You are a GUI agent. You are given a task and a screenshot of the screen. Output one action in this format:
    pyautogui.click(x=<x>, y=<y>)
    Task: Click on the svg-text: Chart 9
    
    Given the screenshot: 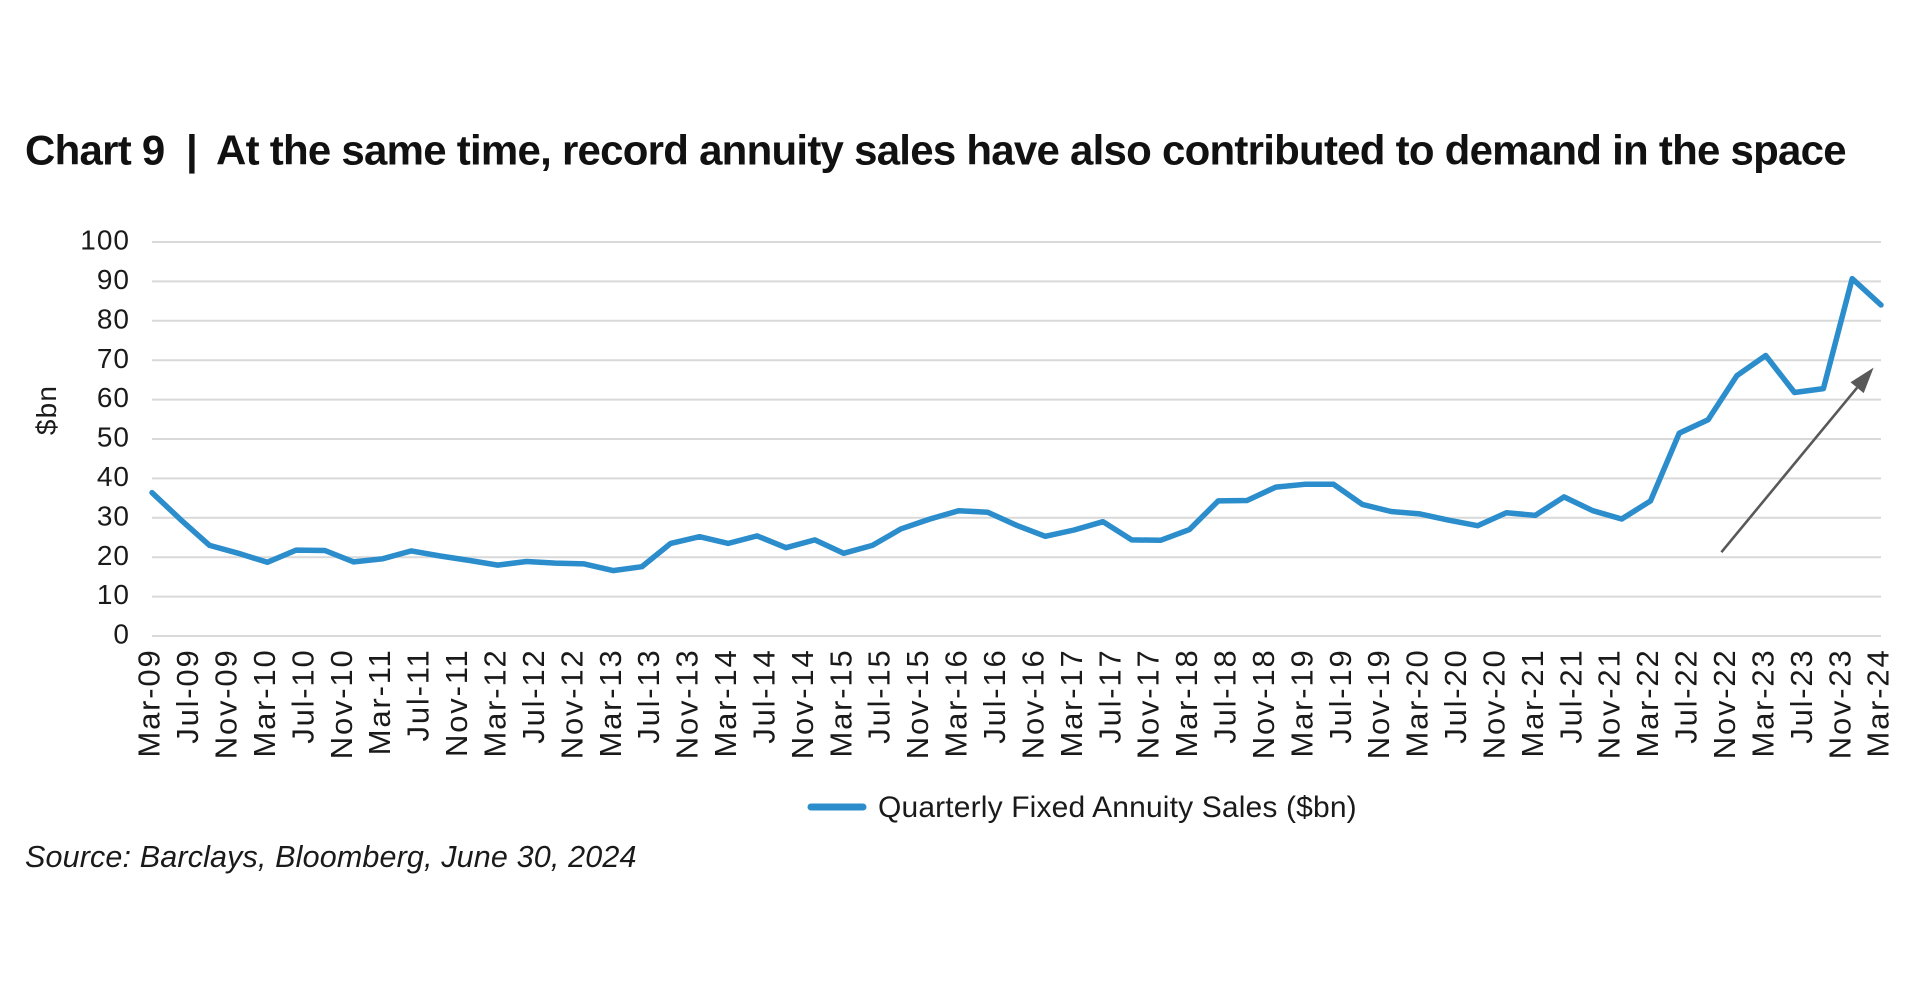 What is the action you would take?
    pyautogui.click(x=94, y=150)
    